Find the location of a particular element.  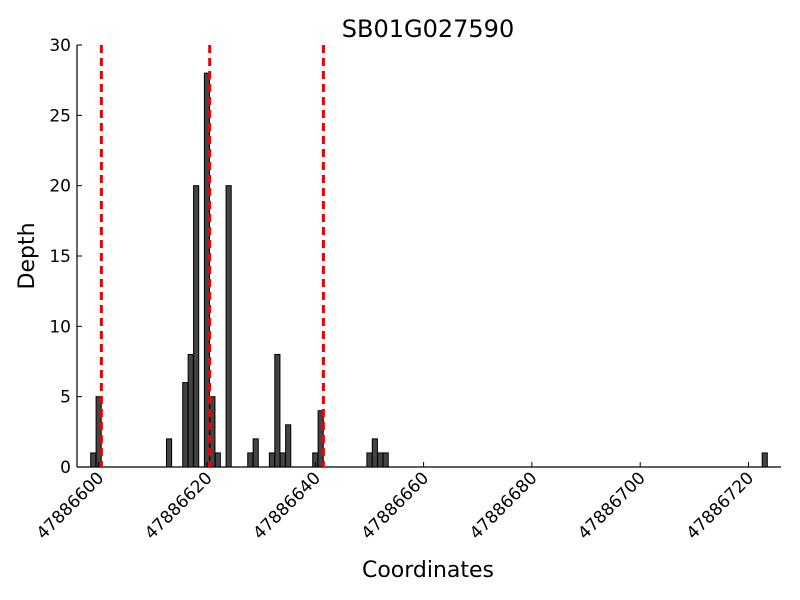

x-tick-label-2: 47886640 is located at coordinates (286, 505).